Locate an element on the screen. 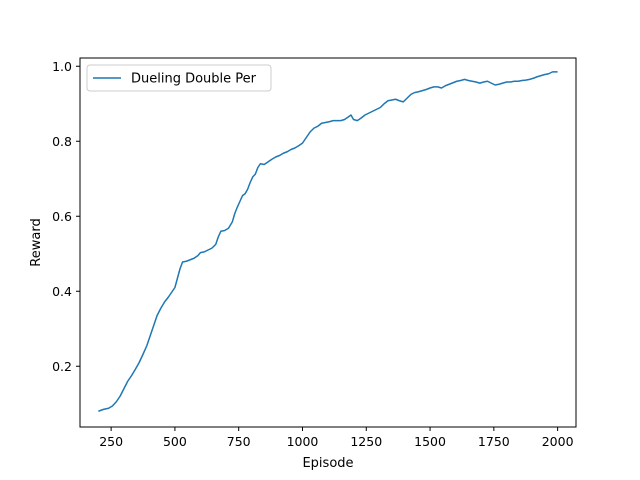 The image size is (640, 480). y-tick-label: 0.2 is located at coordinates (62, 366).